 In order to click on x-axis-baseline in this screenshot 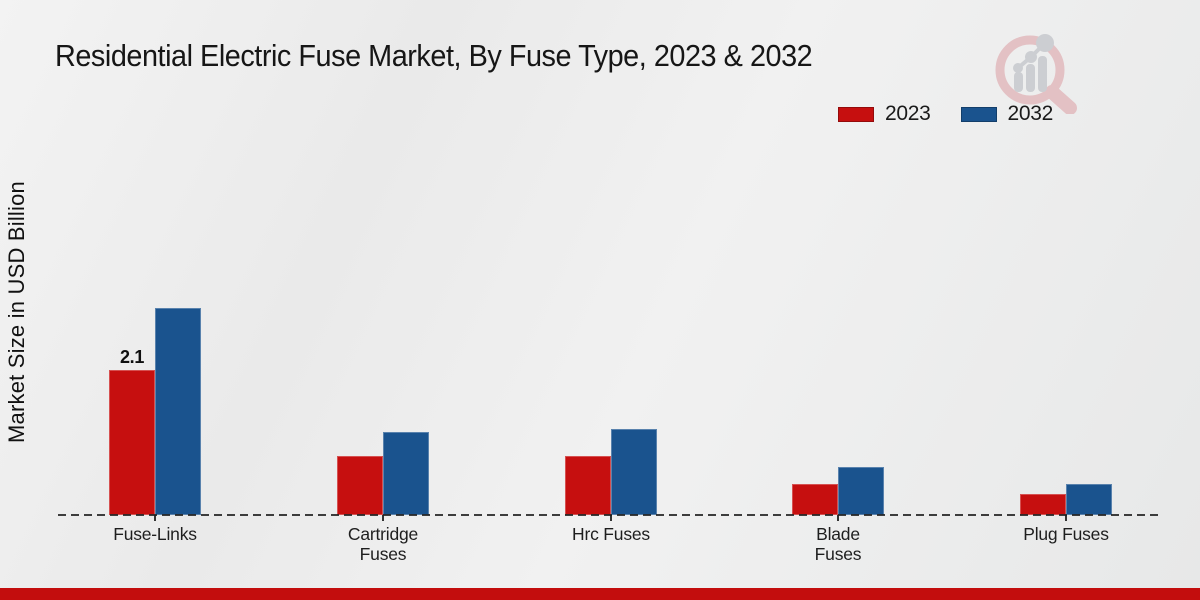, I will do `click(610, 515)`.